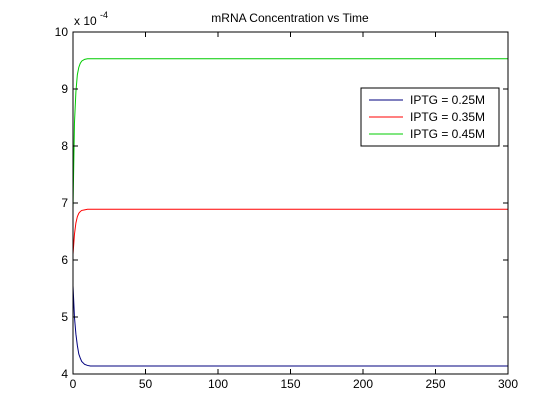  What do you see at coordinates (290, 384) in the screenshot?
I see `x-tick-label: 150` at bounding box center [290, 384].